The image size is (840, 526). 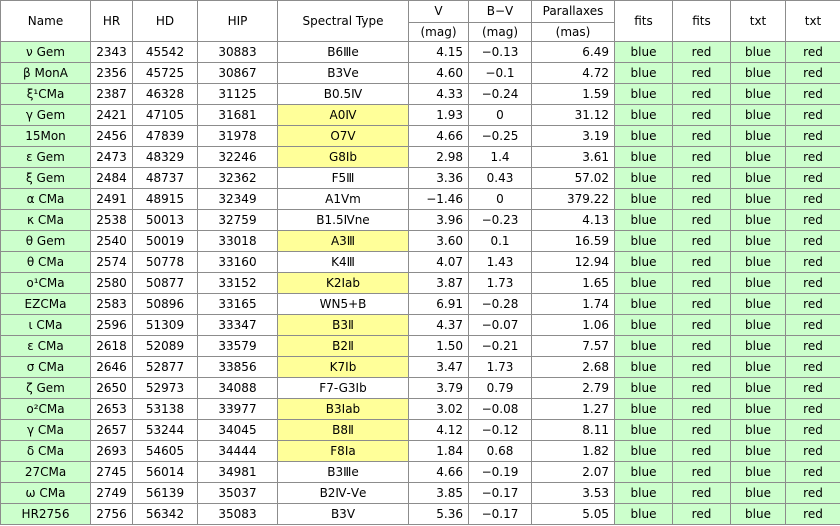 What do you see at coordinates (111, 367) in the screenshot?
I see `cell-hr: 2646` at bounding box center [111, 367].